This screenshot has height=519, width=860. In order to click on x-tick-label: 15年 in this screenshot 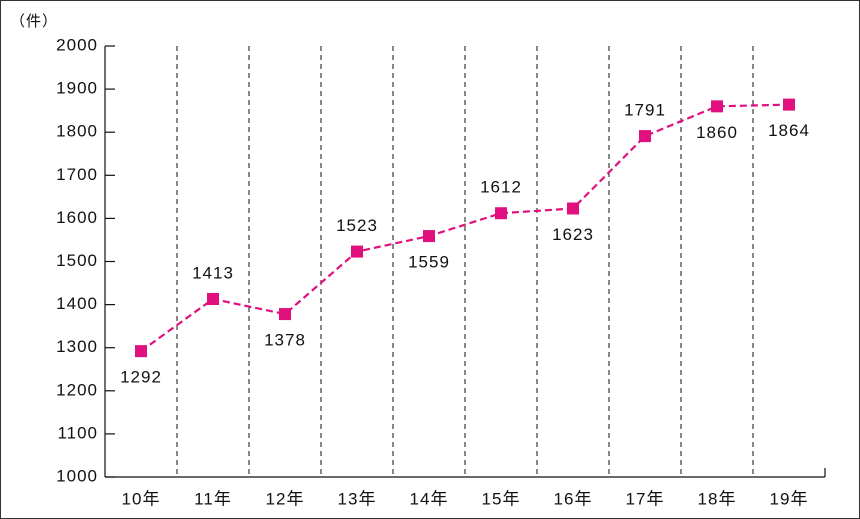, I will do `click(501, 498)`.